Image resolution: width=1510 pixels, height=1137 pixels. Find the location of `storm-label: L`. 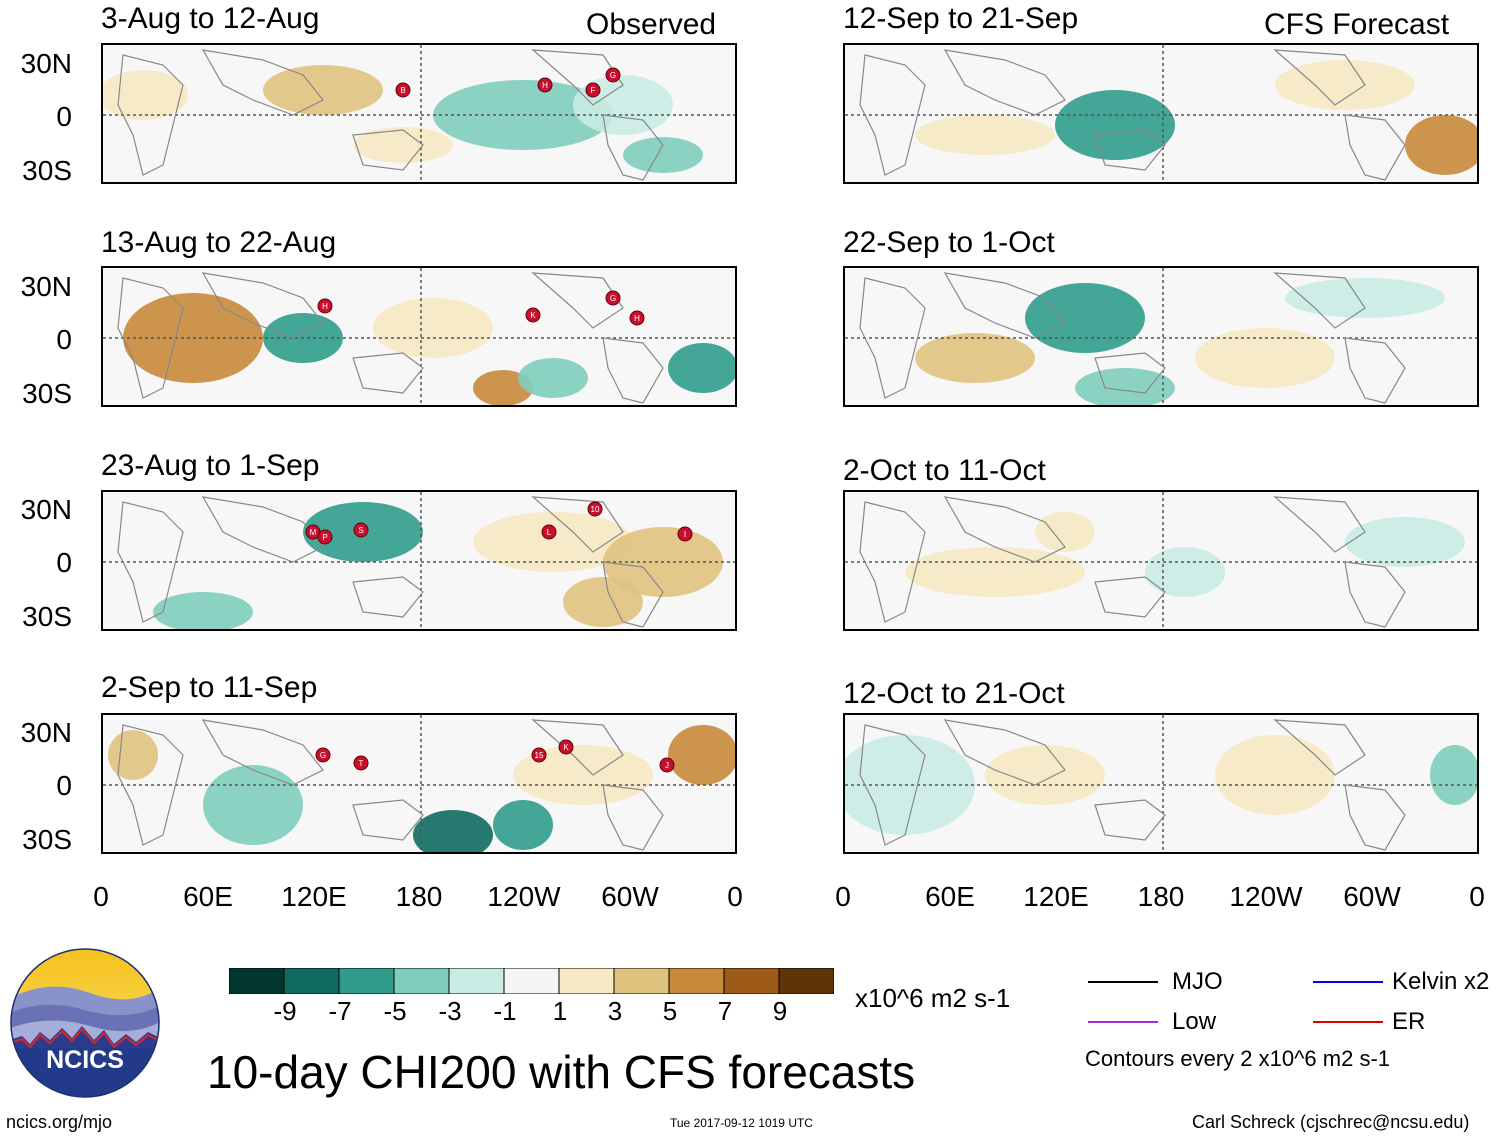

storm-label: L is located at coordinates (549, 532).